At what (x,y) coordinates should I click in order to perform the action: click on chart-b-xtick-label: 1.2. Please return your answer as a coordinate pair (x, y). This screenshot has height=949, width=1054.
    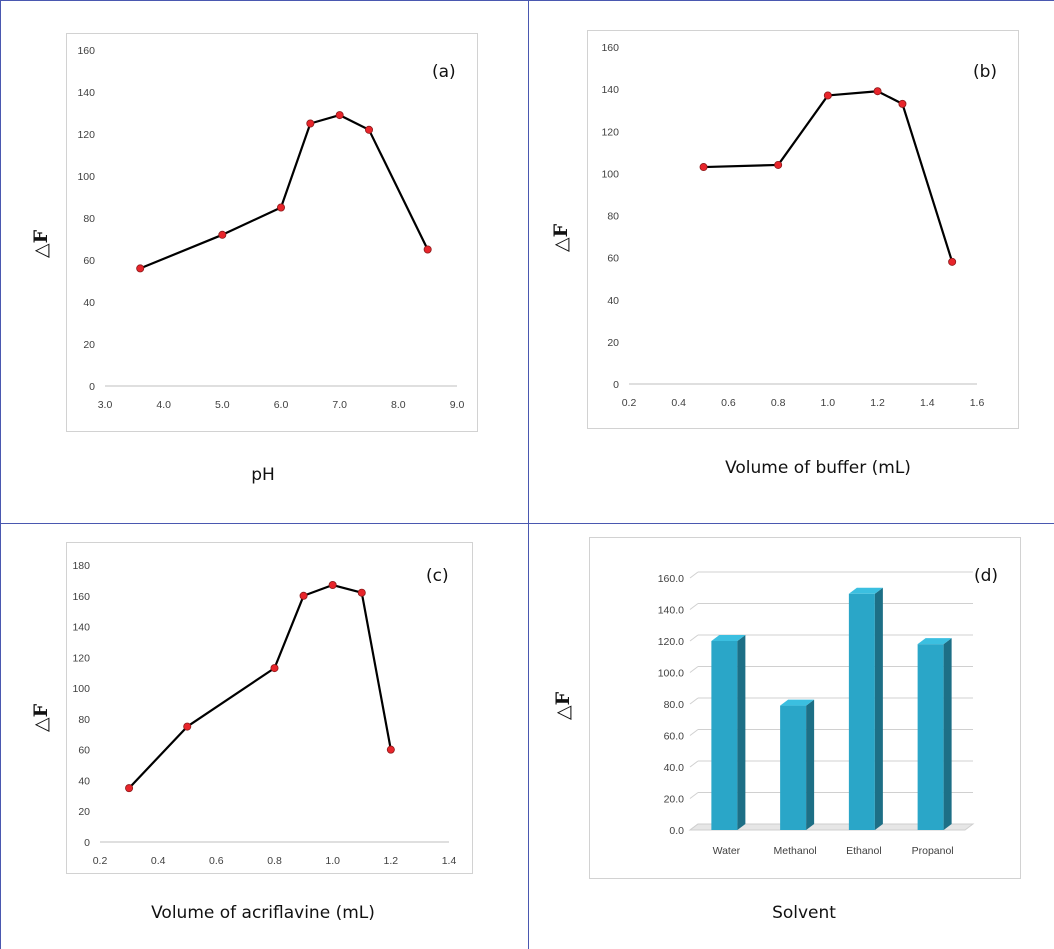
    Looking at the image, I should click on (877, 403).